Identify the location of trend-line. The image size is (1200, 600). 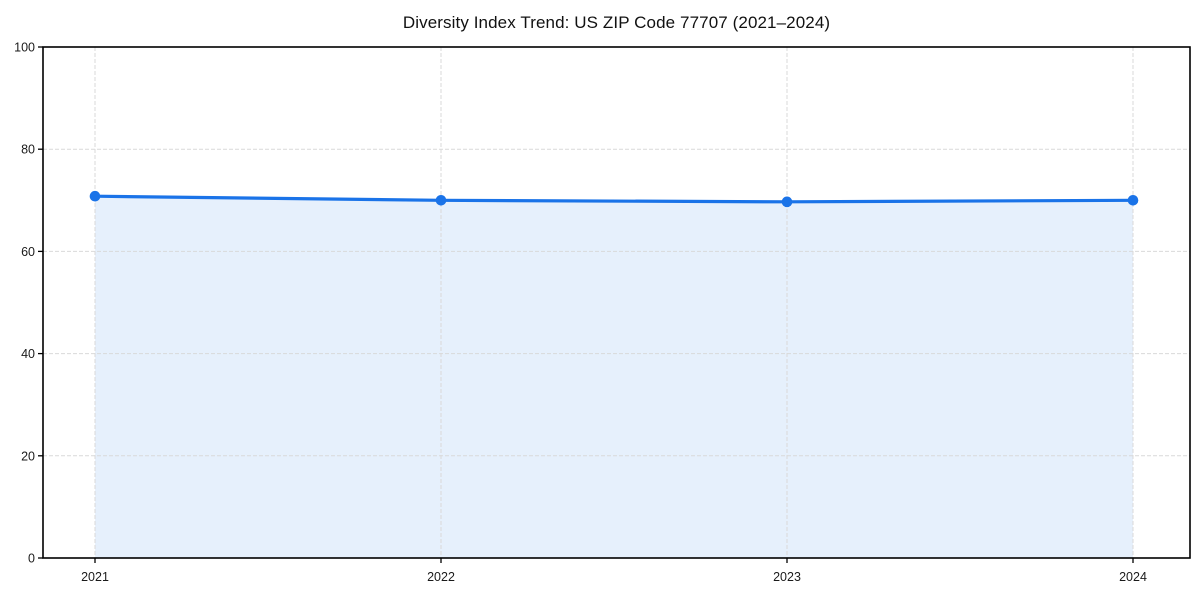
(614, 199).